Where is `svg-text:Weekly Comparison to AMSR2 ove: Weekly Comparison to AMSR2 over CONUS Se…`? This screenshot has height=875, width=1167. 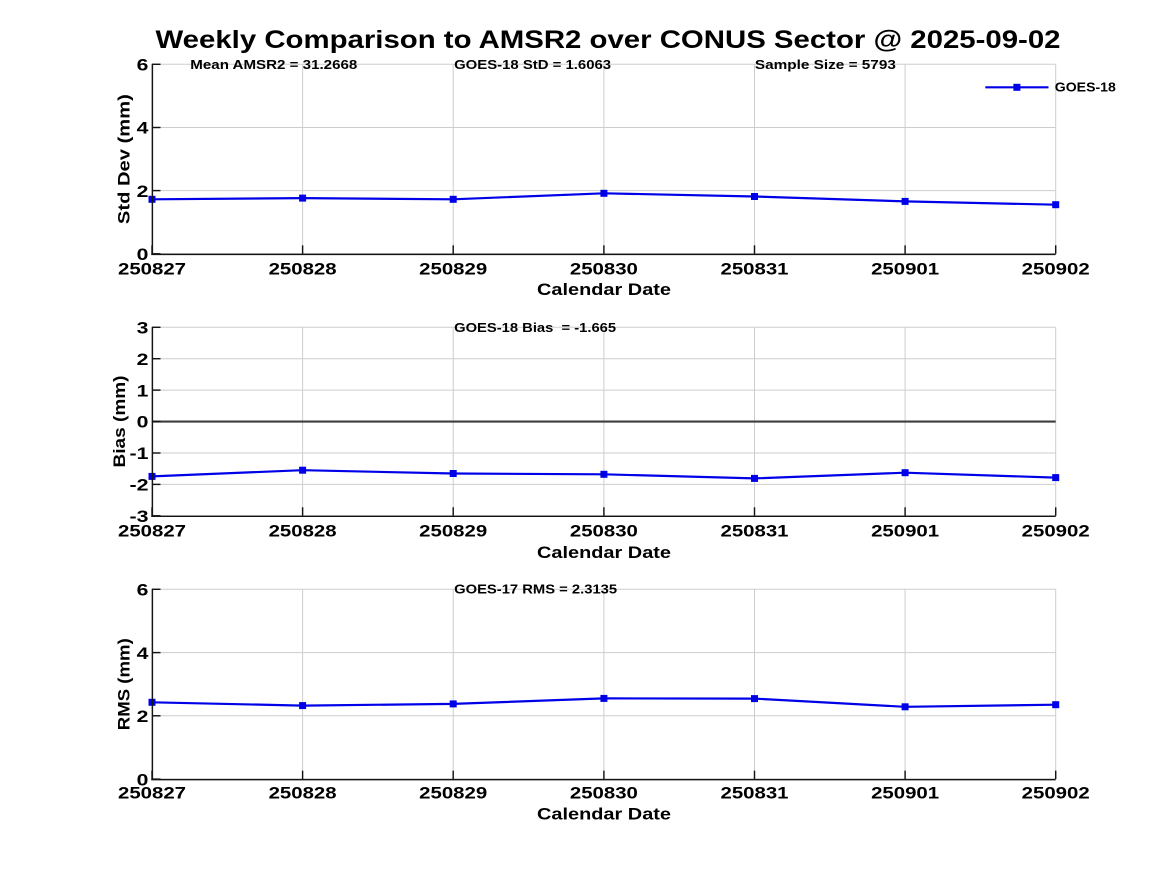 svg-text:Weekly Comparison to AMSR2 ove: Weekly Comparison to AMSR2 over CONUS Se… is located at coordinates (608, 40).